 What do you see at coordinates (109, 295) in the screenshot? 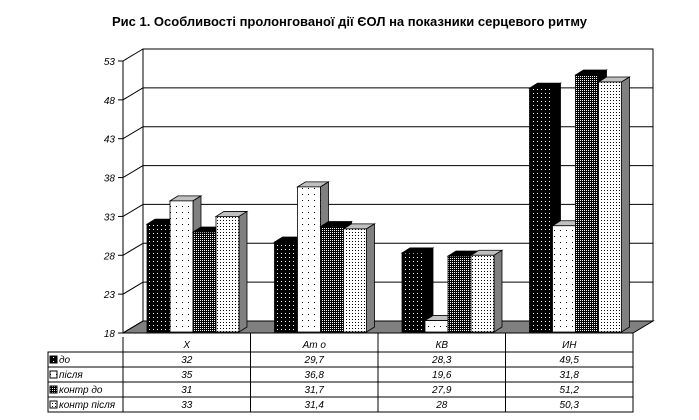
I see `y-tick-label: 23` at bounding box center [109, 295].